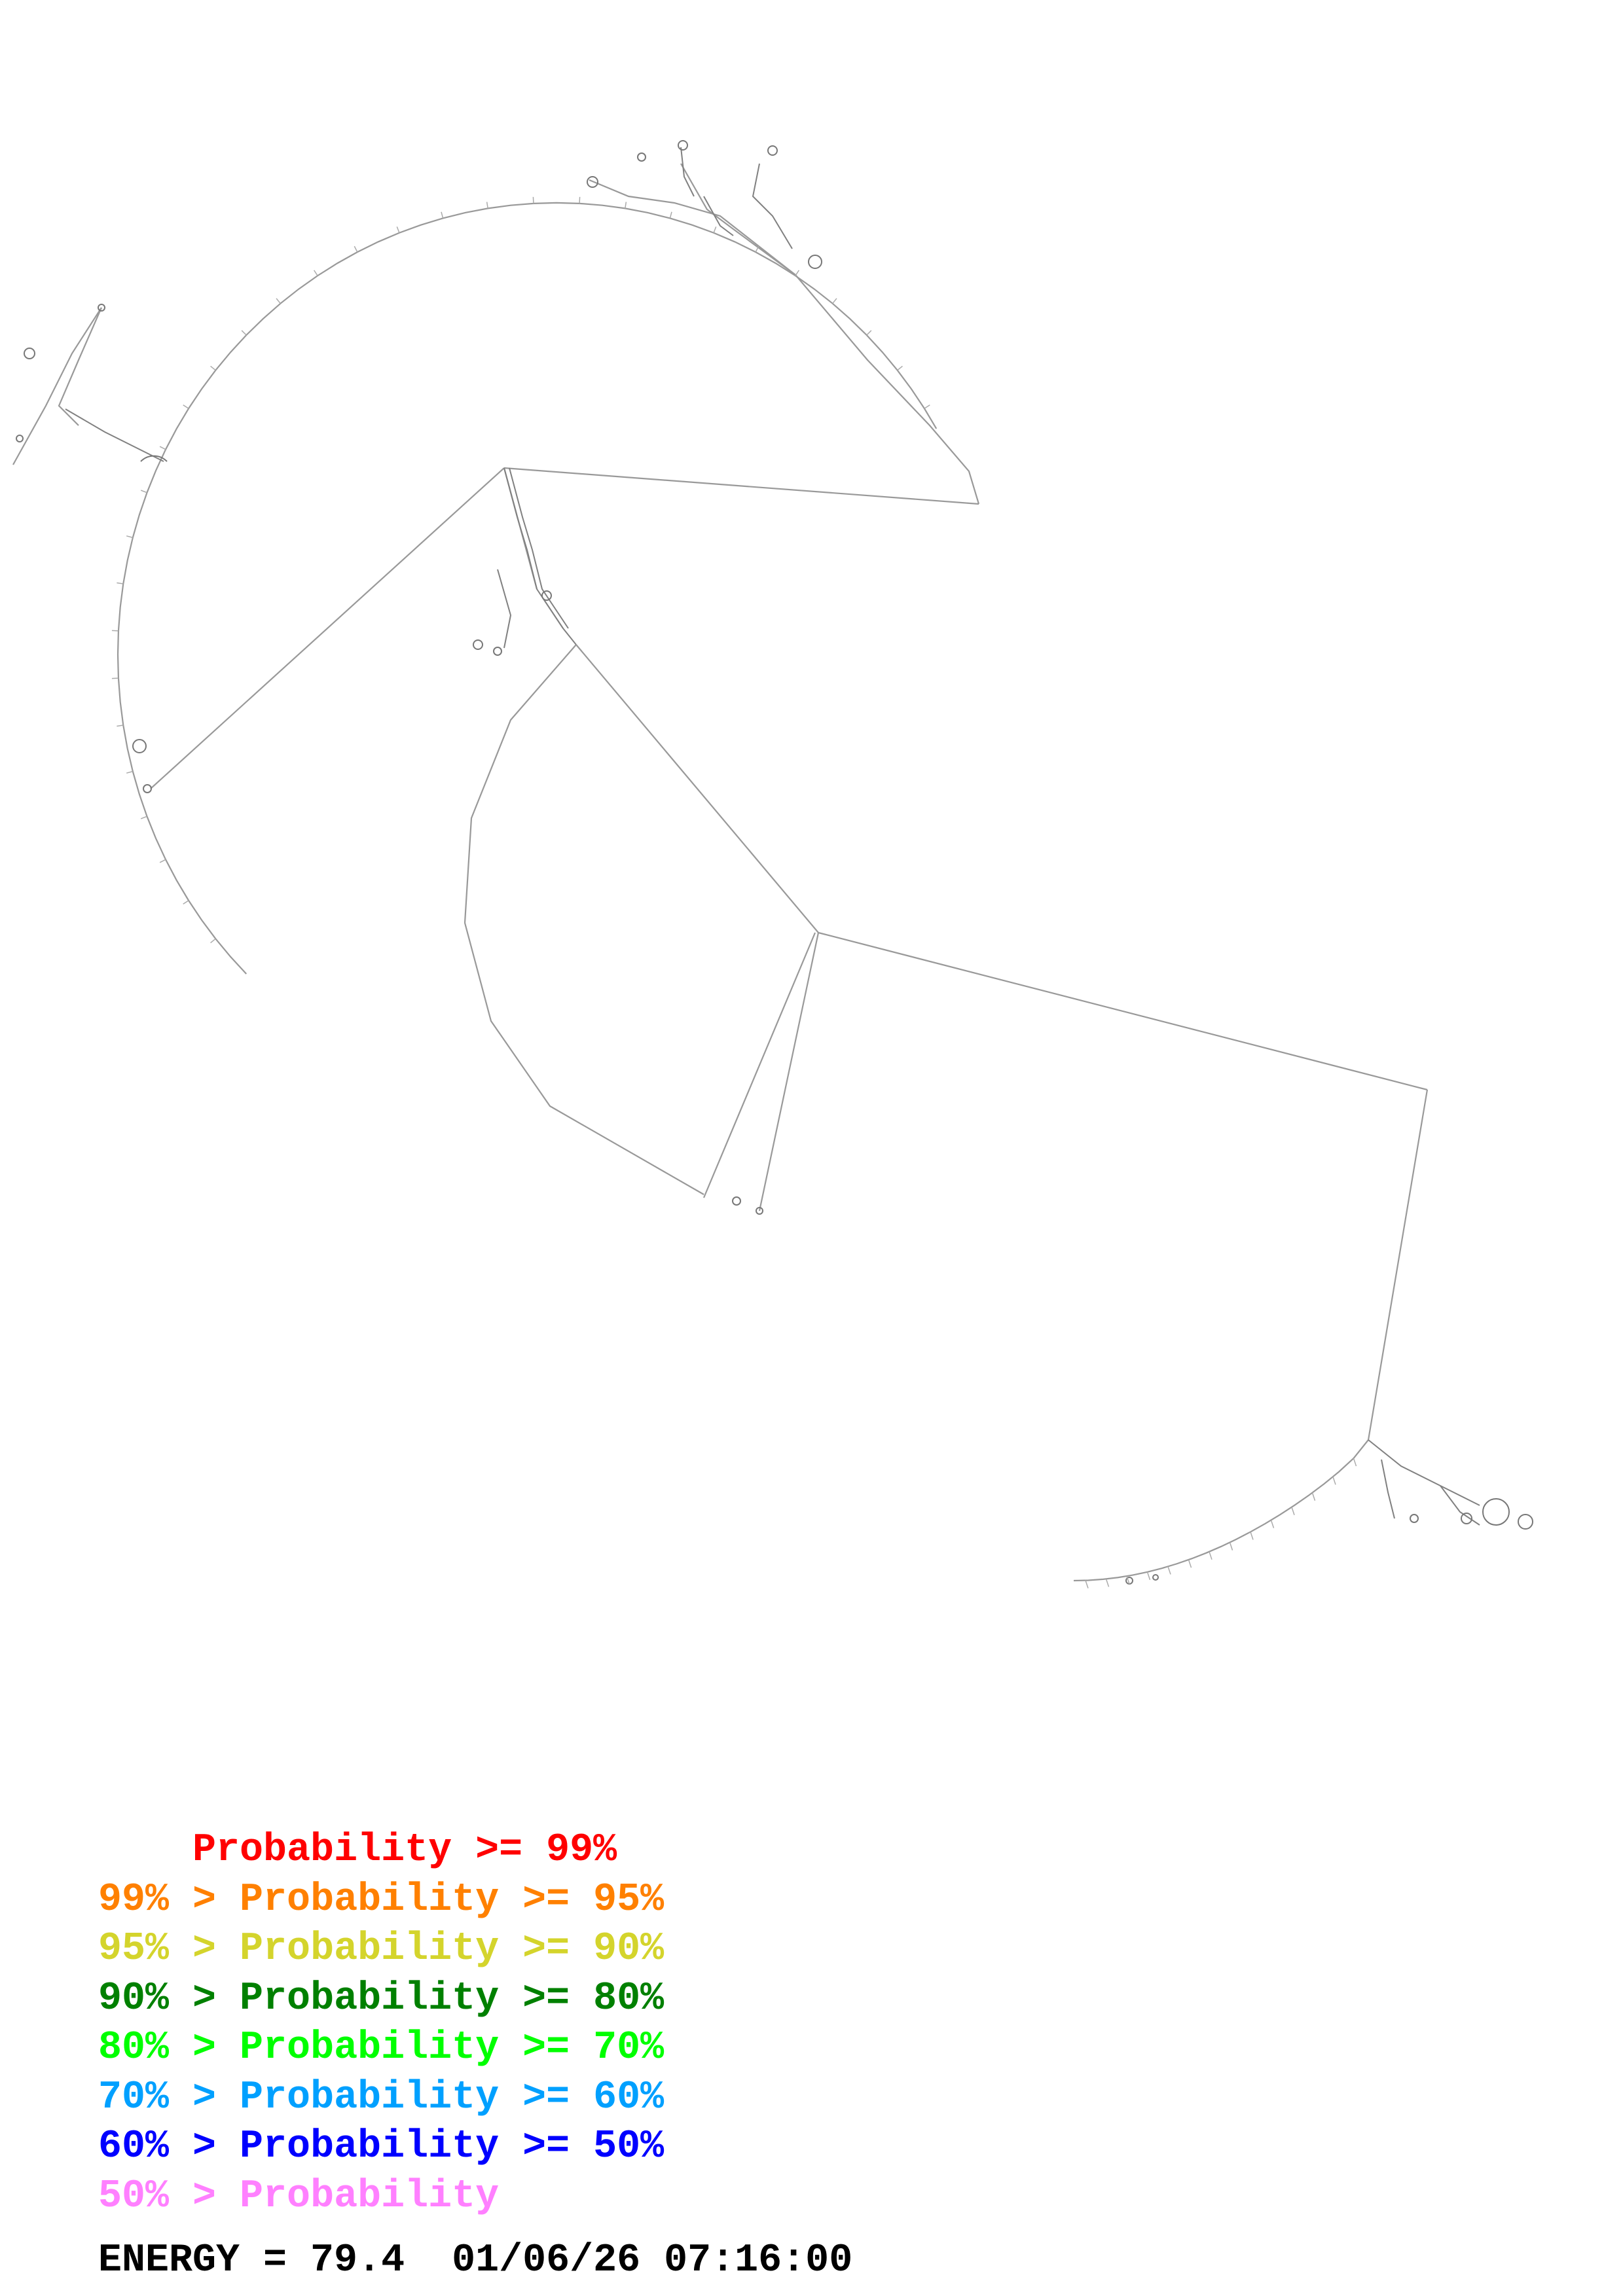  What do you see at coordinates (169, 2147) in the screenshot?
I see `legend-threshold: 60% >` at bounding box center [169, 2147].